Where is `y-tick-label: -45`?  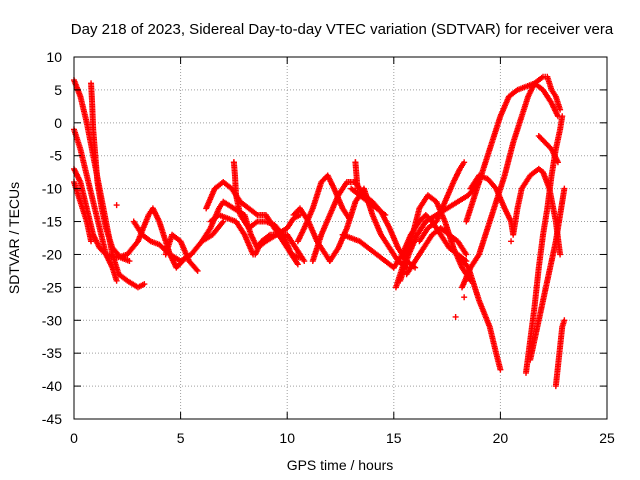
y-tick-label: -45 is located at coordinates (52, 419).